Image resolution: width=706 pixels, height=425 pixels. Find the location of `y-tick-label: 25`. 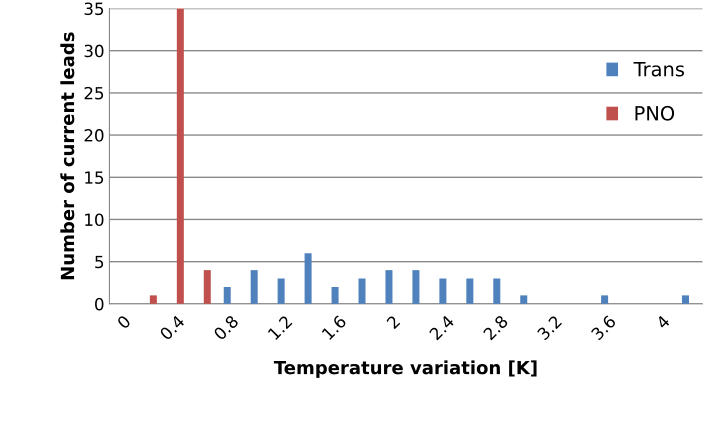

y-tick-label: 25 is located at coordinates (94, 93).